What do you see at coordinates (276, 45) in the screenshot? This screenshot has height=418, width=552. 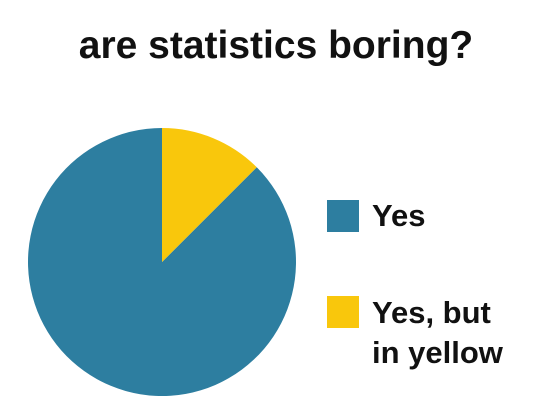 I see `chart-title: are statistics boring?` at bounding box center [276, 45].